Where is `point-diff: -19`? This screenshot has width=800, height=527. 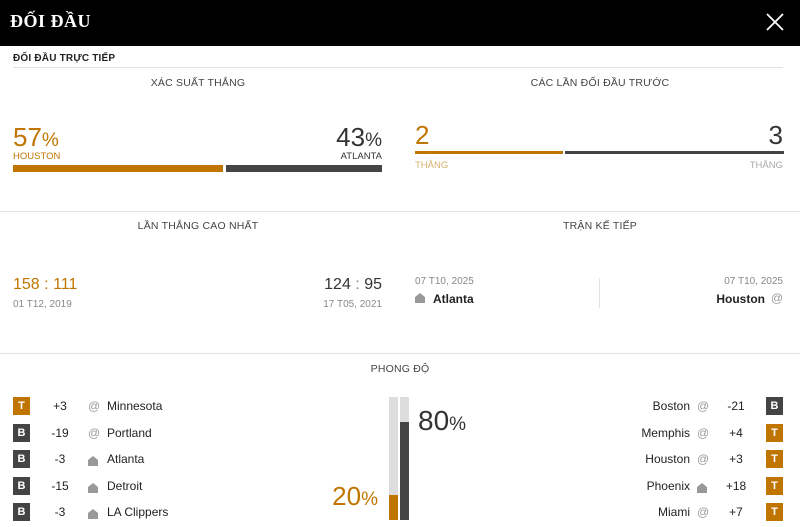 point-diff: -19 is located at coordinates (60, 432).